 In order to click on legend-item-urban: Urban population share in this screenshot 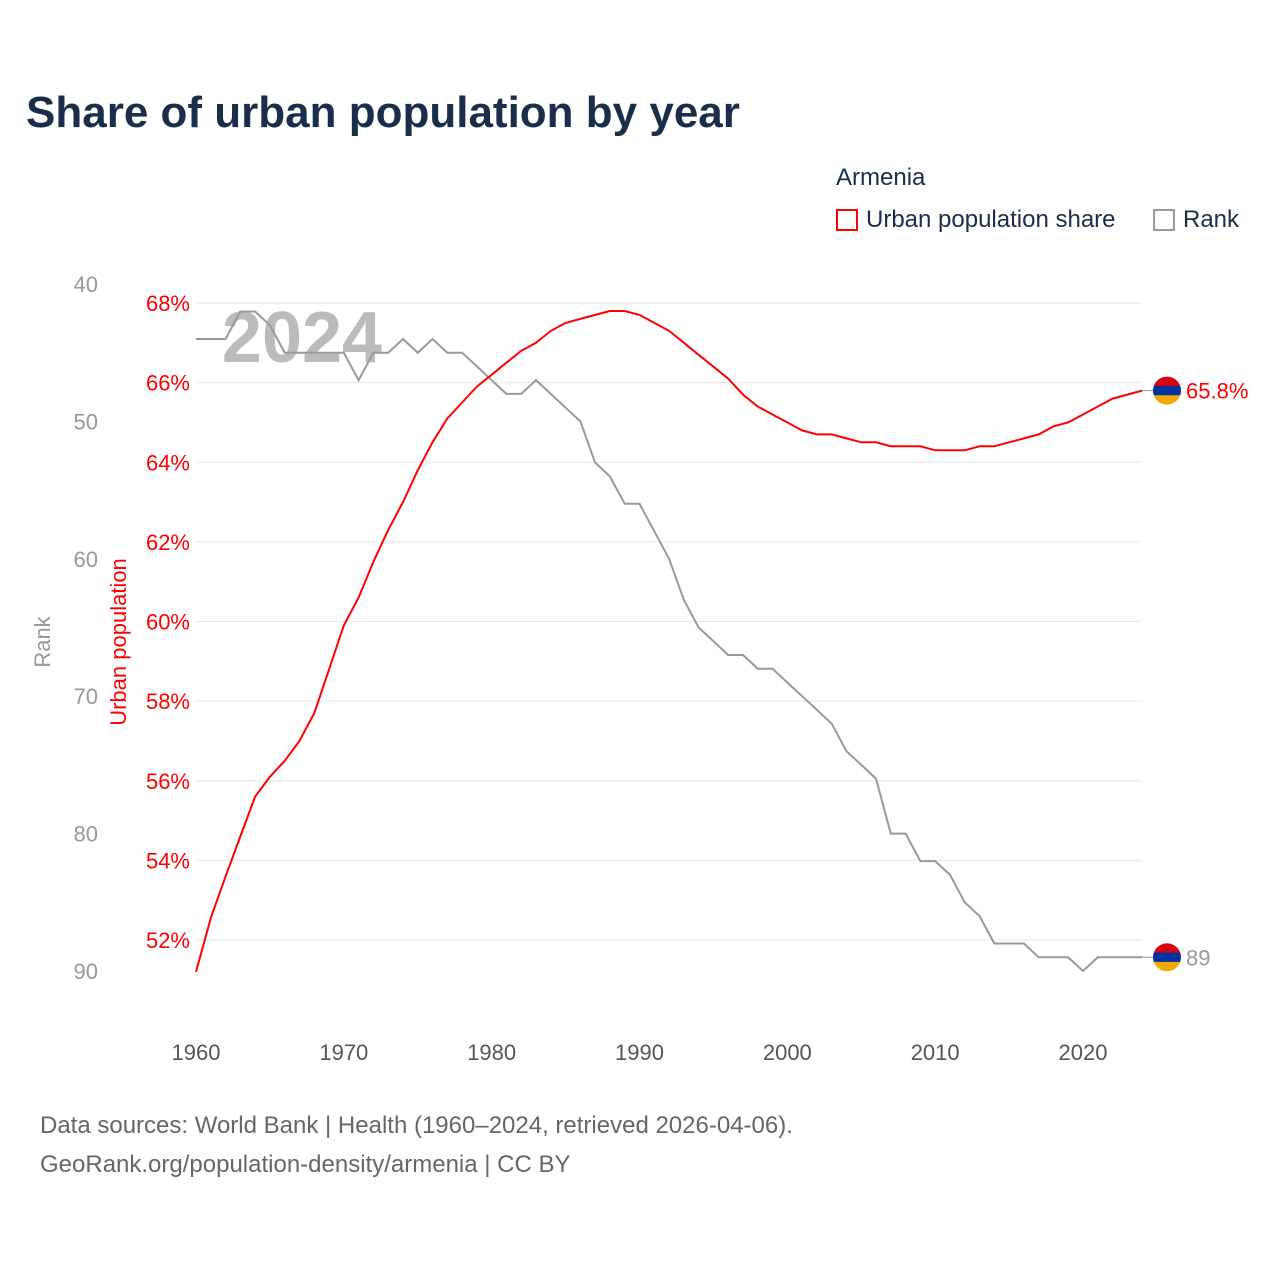, I will do `click(976, 220)`.